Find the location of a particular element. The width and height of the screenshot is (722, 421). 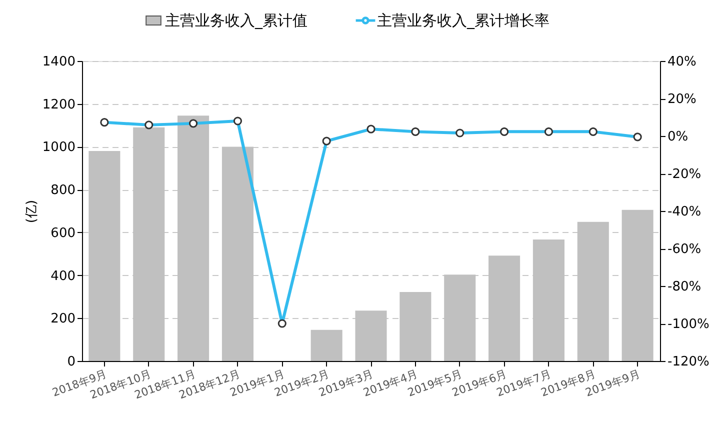

legend-label: 主营业务收入_累计增长率 is located at coordinates (463, 21).